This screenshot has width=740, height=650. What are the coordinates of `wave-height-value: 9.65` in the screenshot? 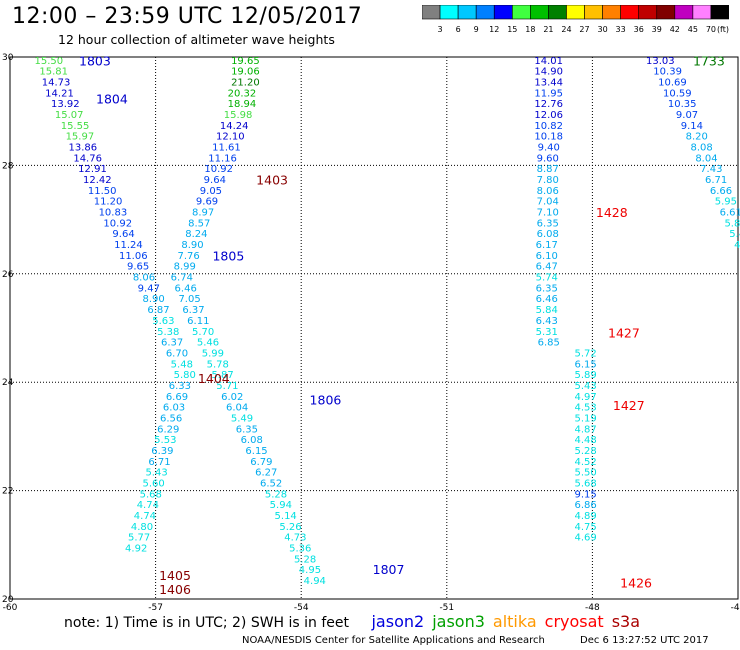 It's located at (138, 267).